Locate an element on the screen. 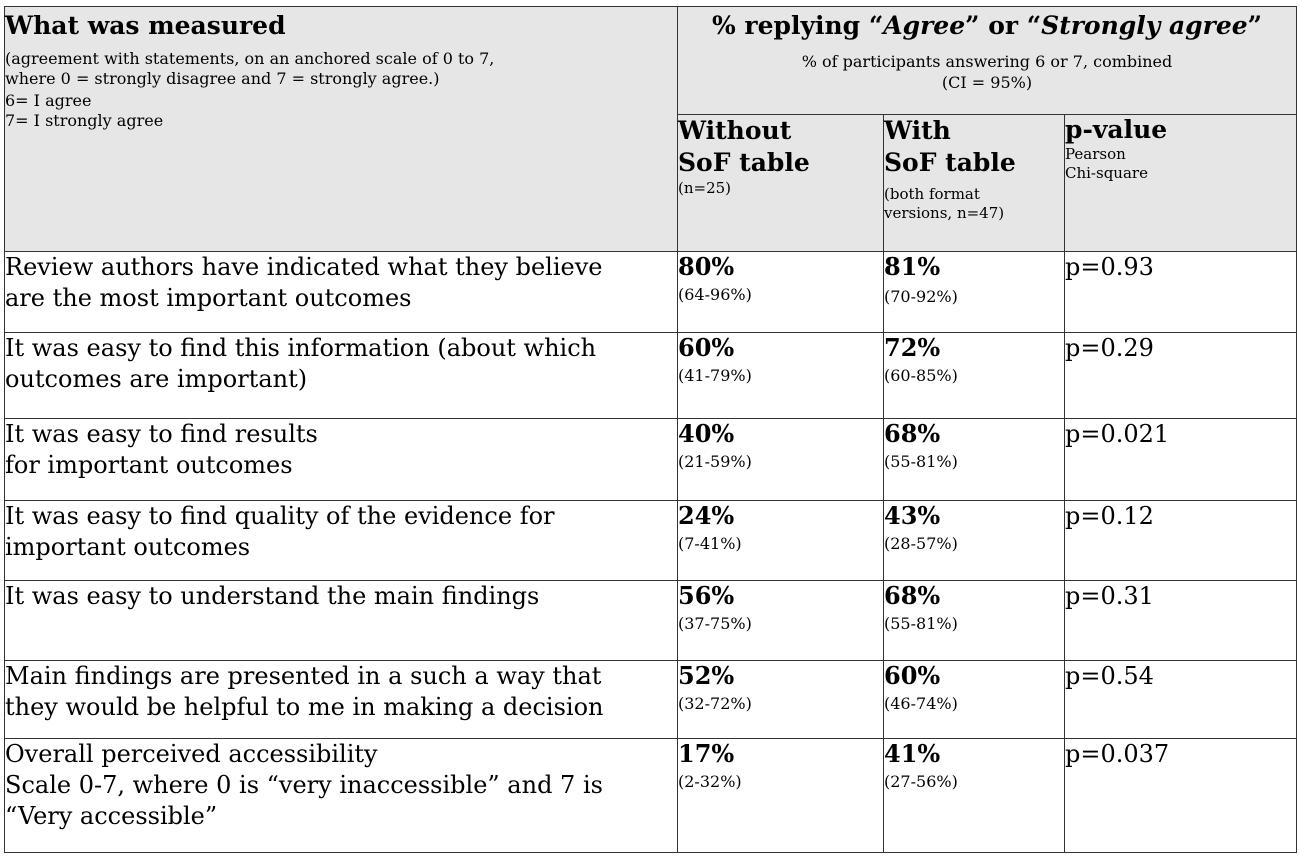  with-sof-cell: 41% (27-56%) is located at coordinates (974, 795).